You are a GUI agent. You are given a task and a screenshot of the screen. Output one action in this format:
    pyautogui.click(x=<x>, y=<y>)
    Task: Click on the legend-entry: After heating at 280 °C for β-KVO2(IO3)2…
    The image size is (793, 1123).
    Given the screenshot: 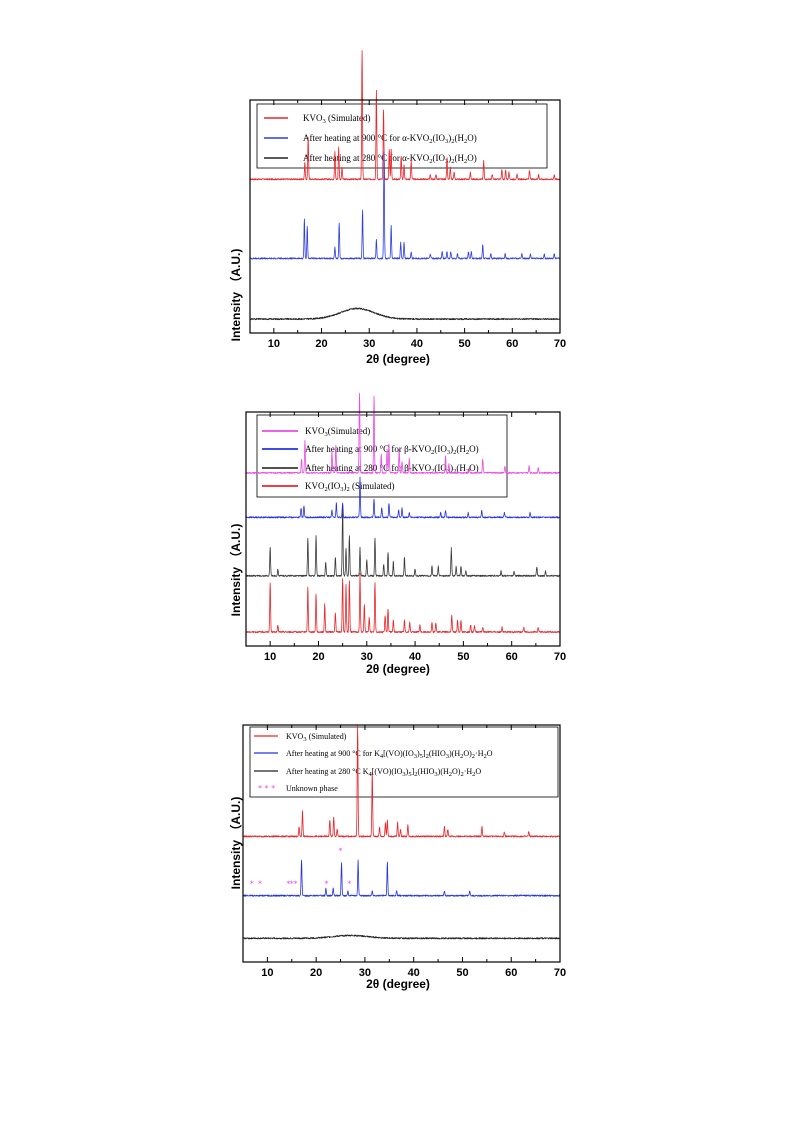 What is the action you would take?
    pyautogui.click(x=392, y=469)
    